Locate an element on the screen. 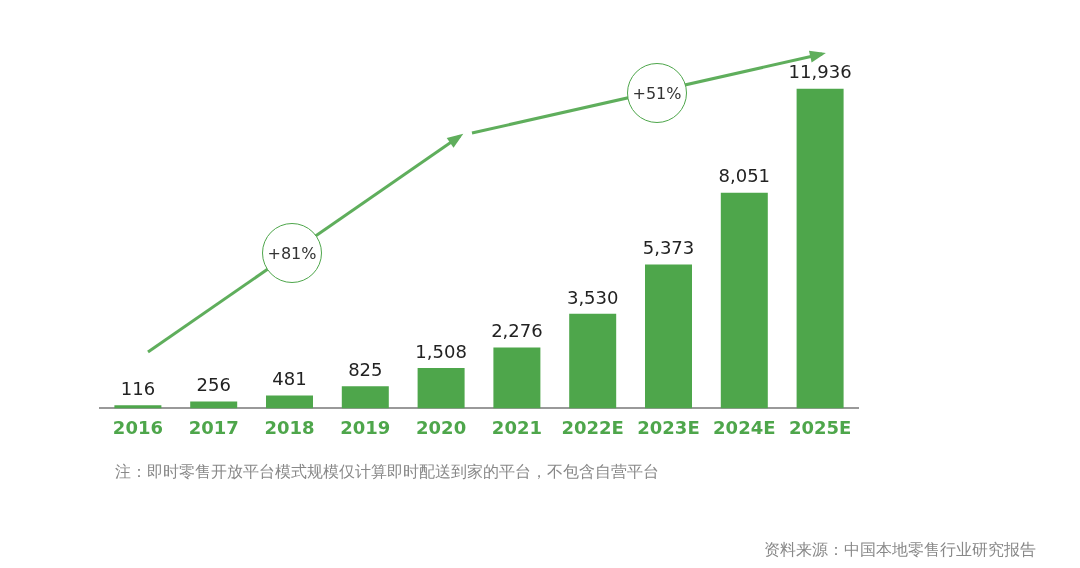 The image size is (1080, 568). data-label: 256 is located at coordinates (213, 385).